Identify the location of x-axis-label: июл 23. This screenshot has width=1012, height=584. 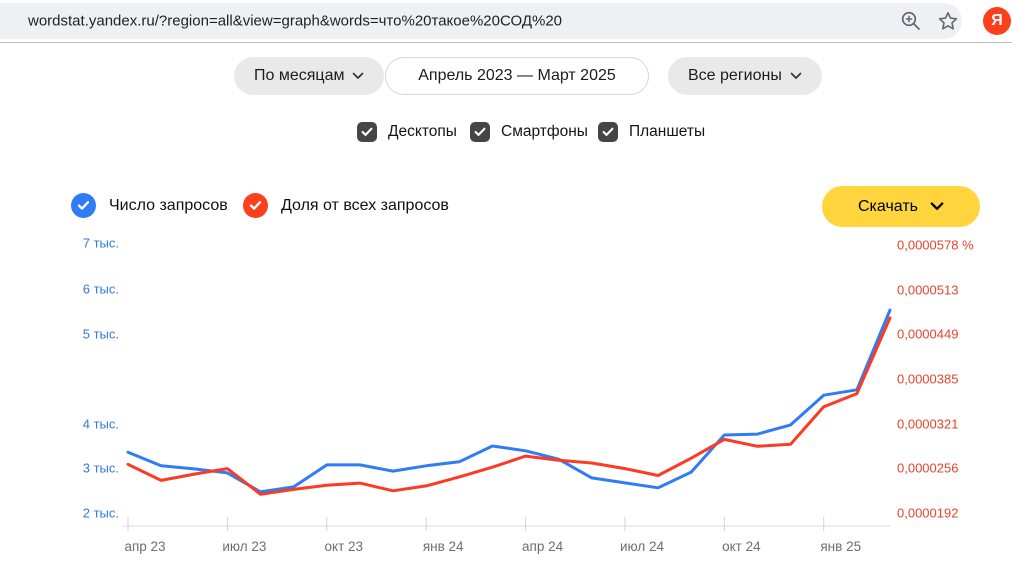
(244, 546).